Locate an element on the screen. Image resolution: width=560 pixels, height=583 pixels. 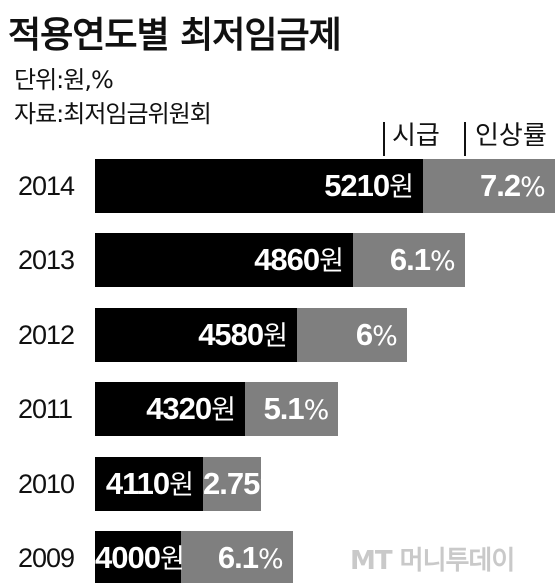
rate-value: 2.75 is located at coordinates (231, 483).